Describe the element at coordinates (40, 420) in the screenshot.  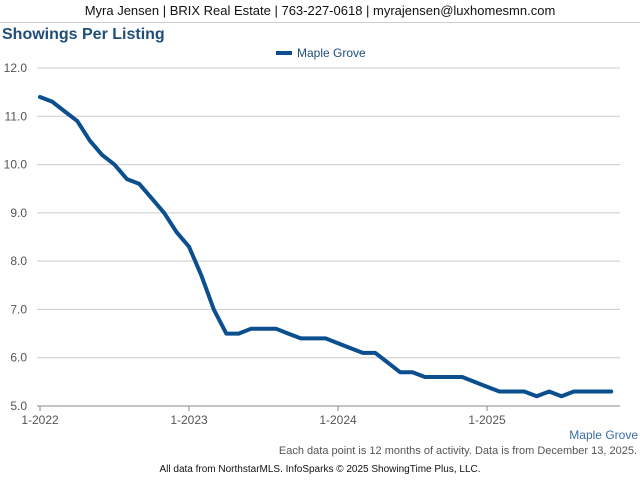
I see `x-tick-label: 1-2022` at that location.